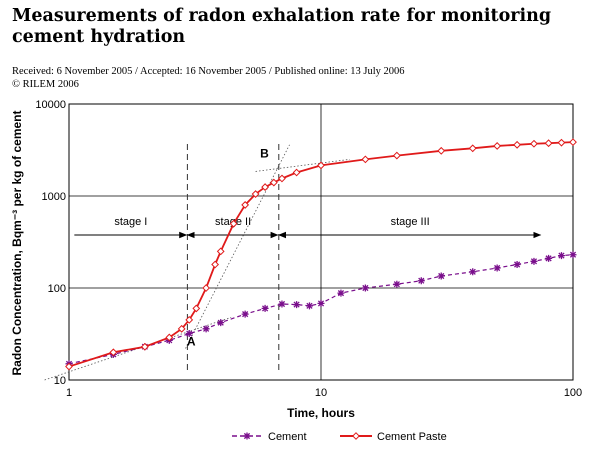 This screenshot has width=600, height=451. I want to click on y-tick-label: 10000, so click(50, 105).